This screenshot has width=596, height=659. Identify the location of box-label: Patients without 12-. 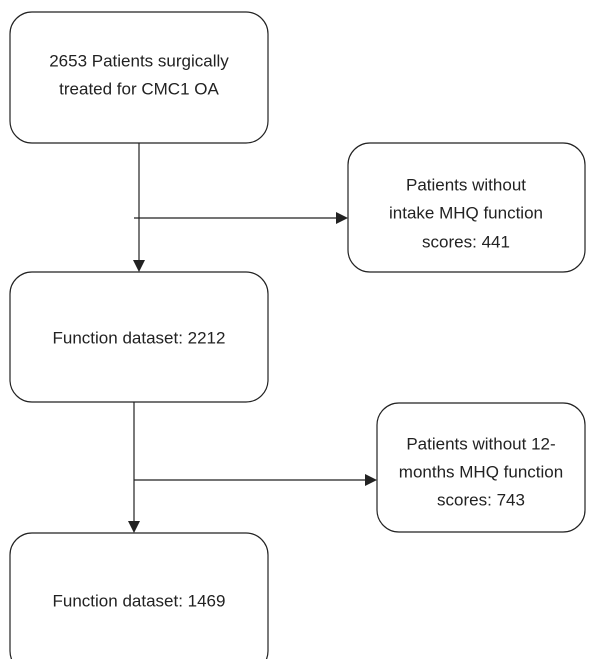
(480, 443).